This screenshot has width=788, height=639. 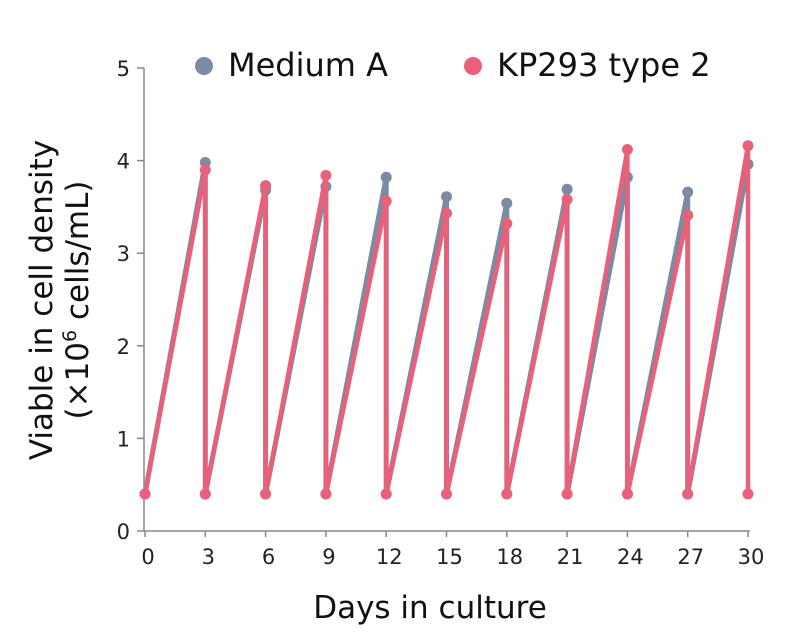 What do you see at coordinates (123, 254) in the screenshot?
I see `y-tick-label: 3` at bounding box center [123, 254].